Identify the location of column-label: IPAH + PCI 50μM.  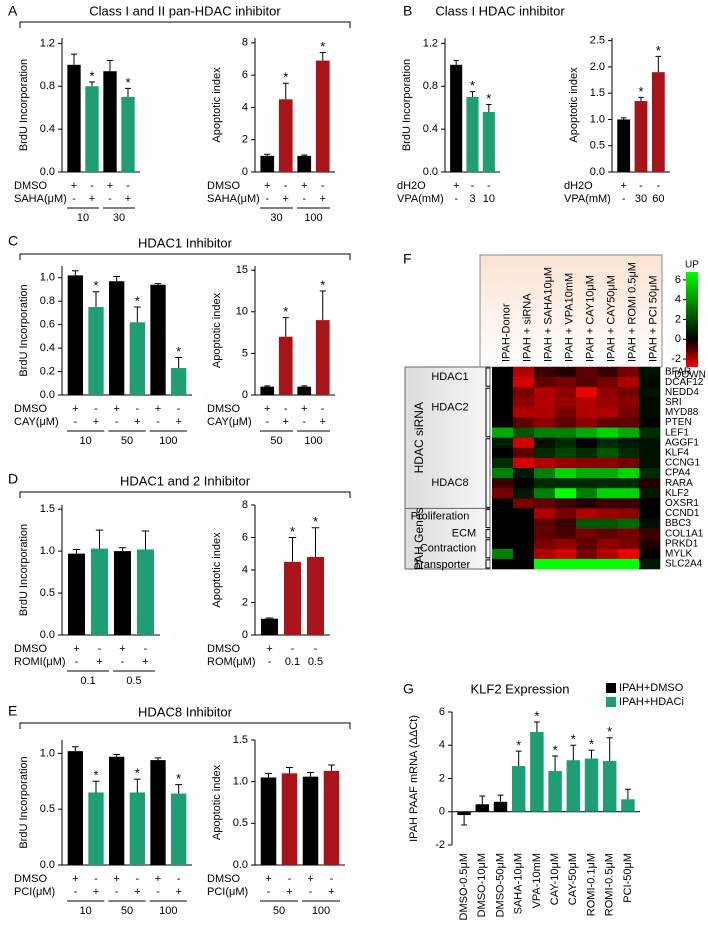
(653, 318).